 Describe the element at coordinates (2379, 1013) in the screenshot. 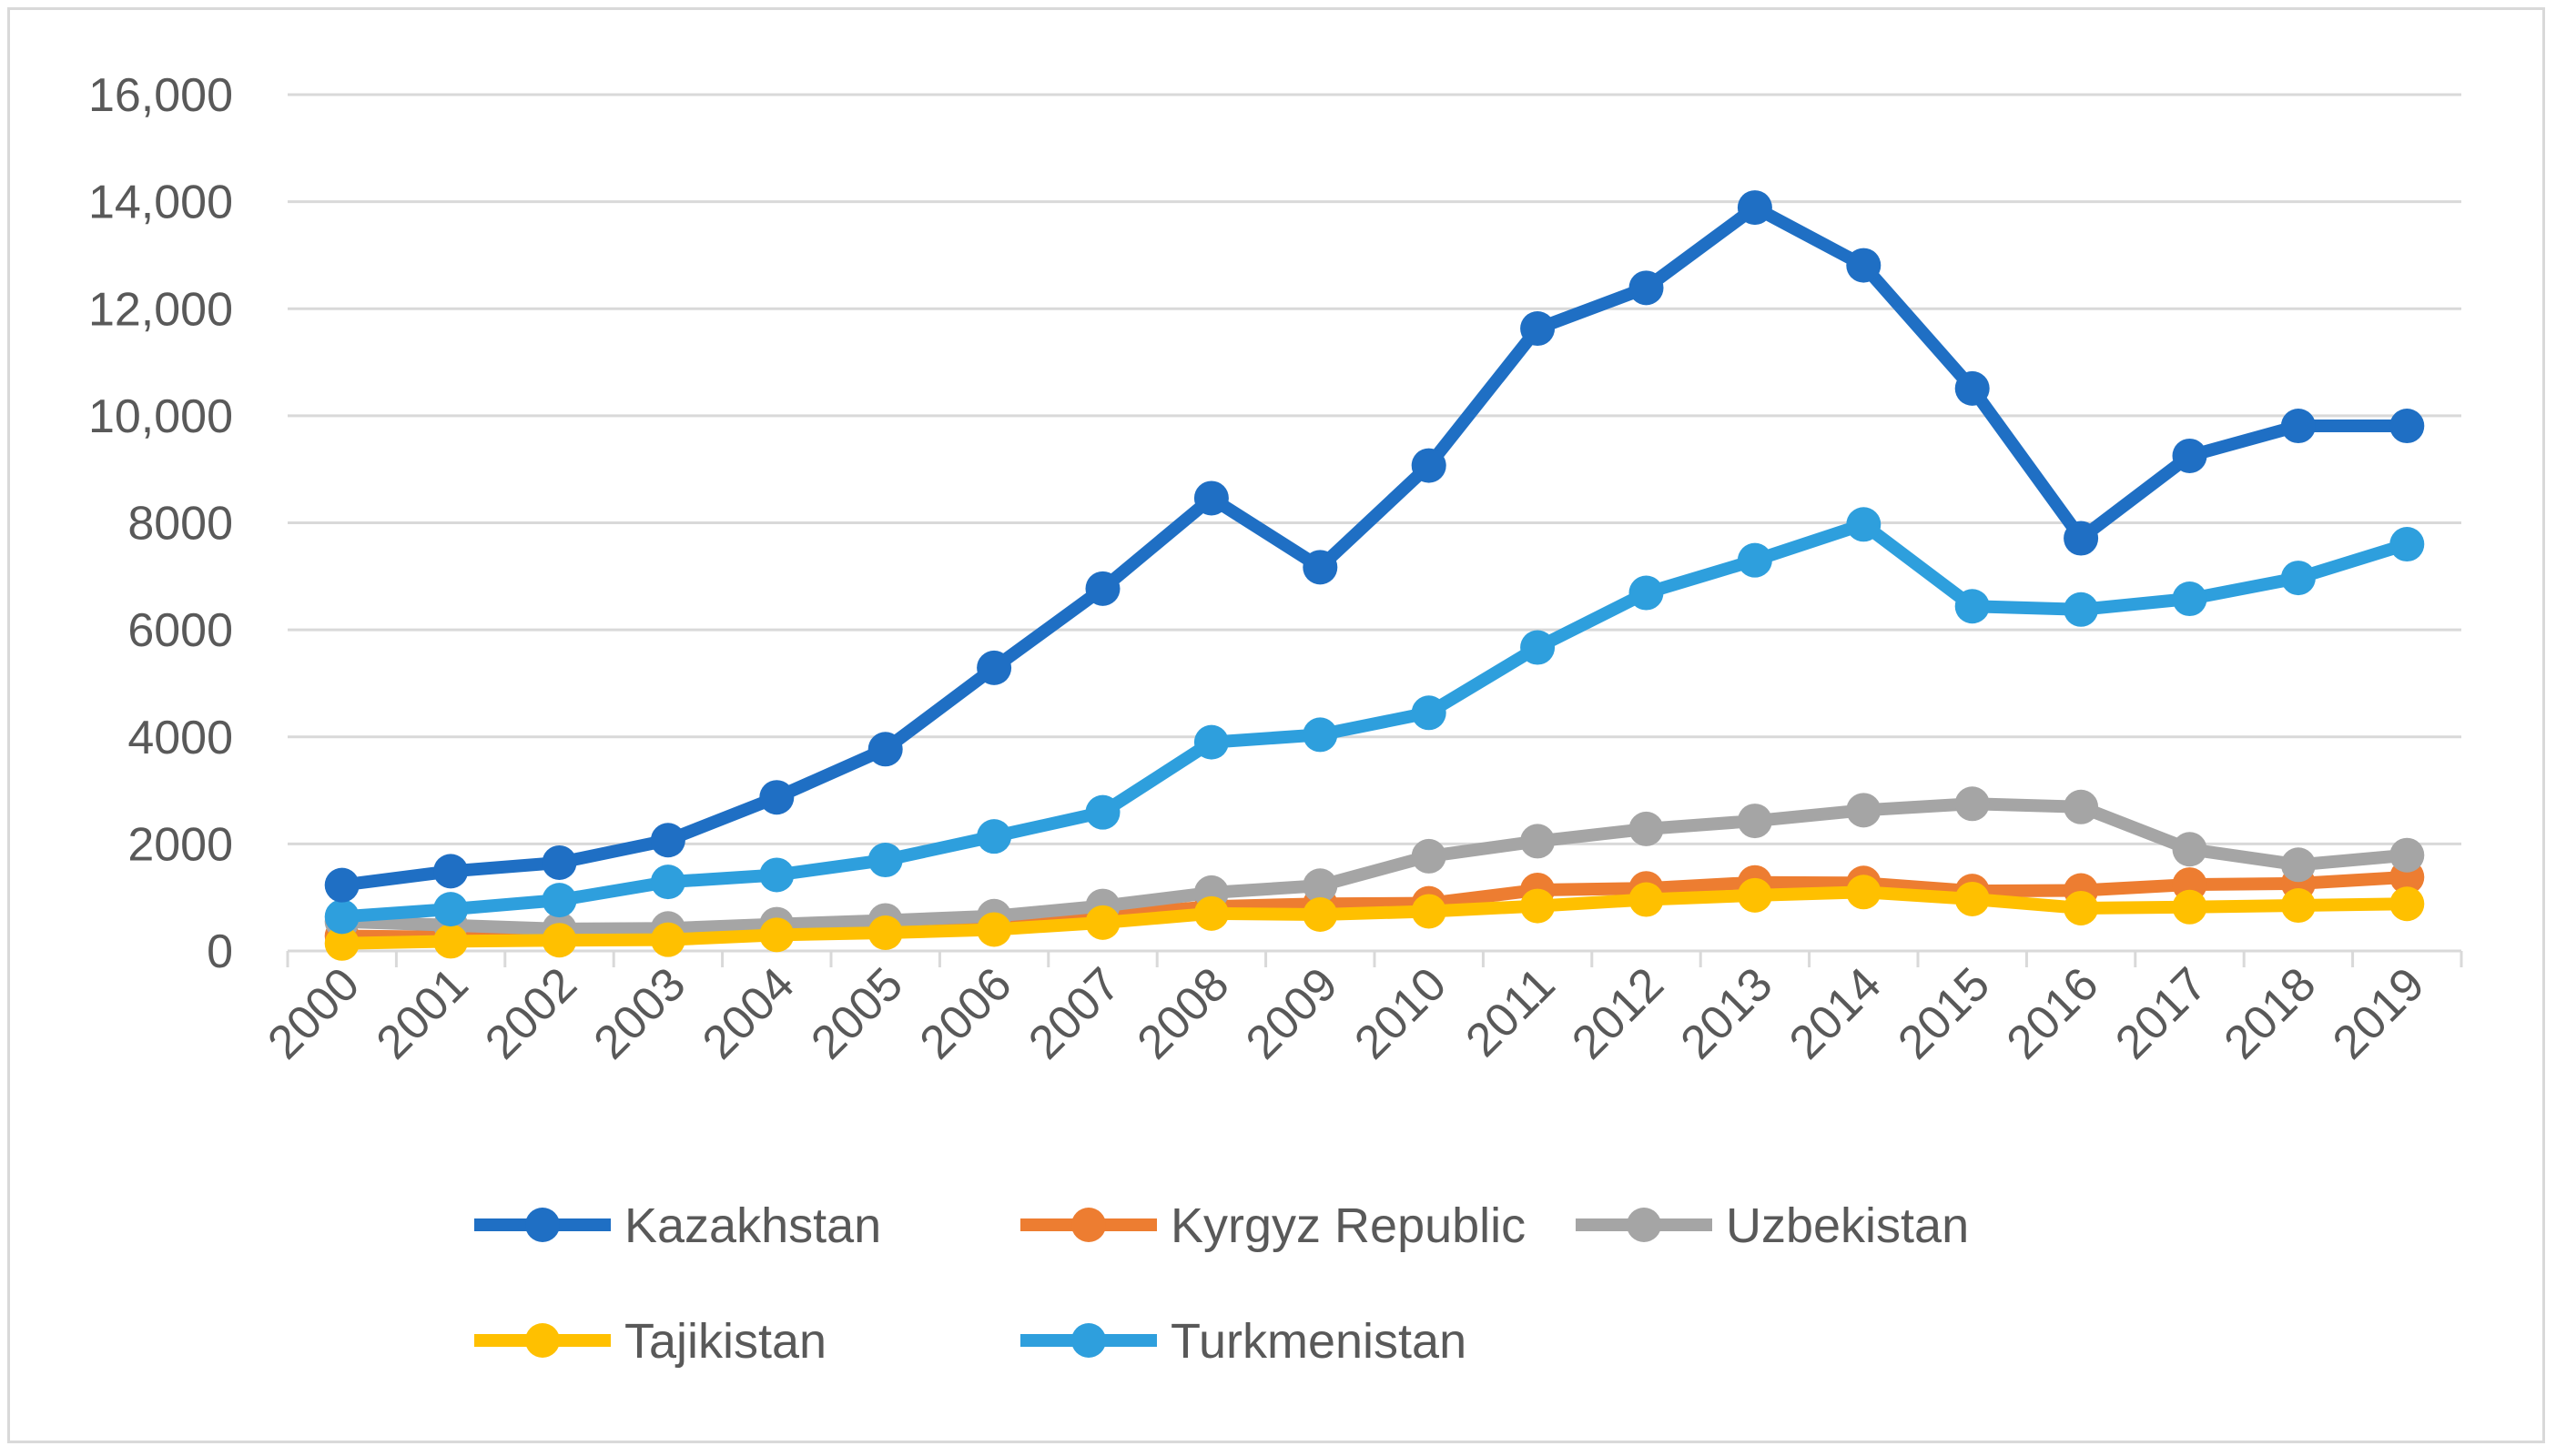

I see `x-tick-label: 2019` at that location.